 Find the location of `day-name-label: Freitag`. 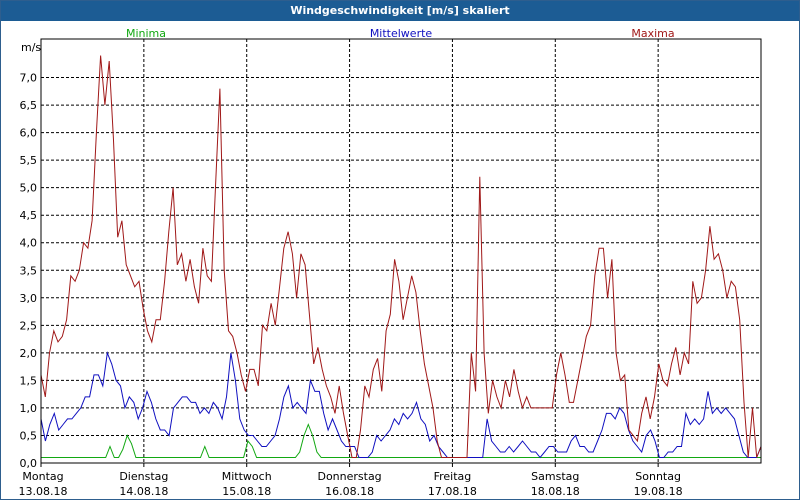

day-name-label: Freitag is located at coordinates (453, 476).